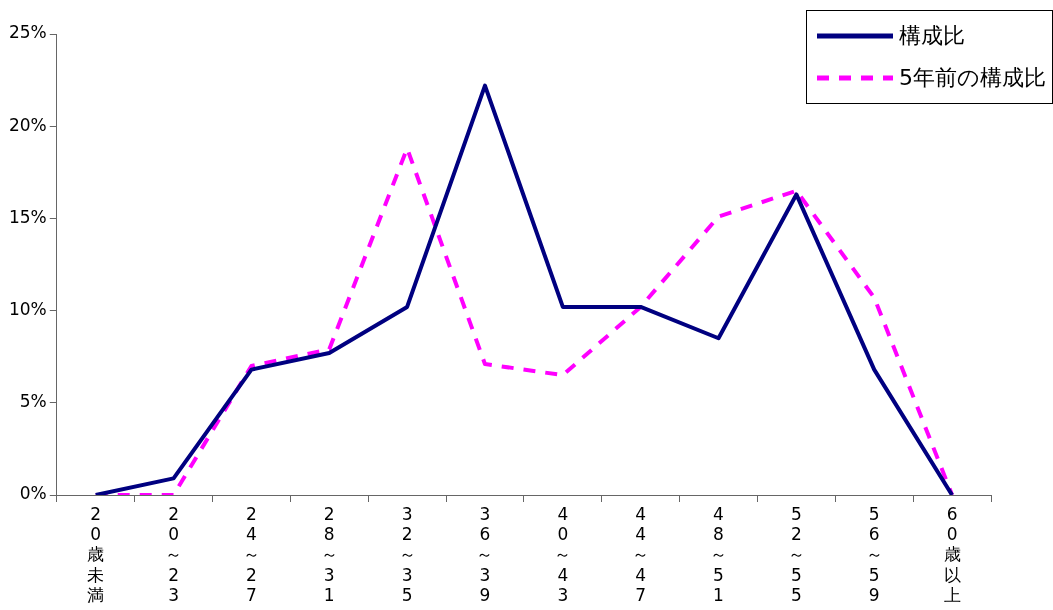  Describe the element at coordinates (33, 401) in the screenshot. I see `y-tick-label: 5%` at that location.